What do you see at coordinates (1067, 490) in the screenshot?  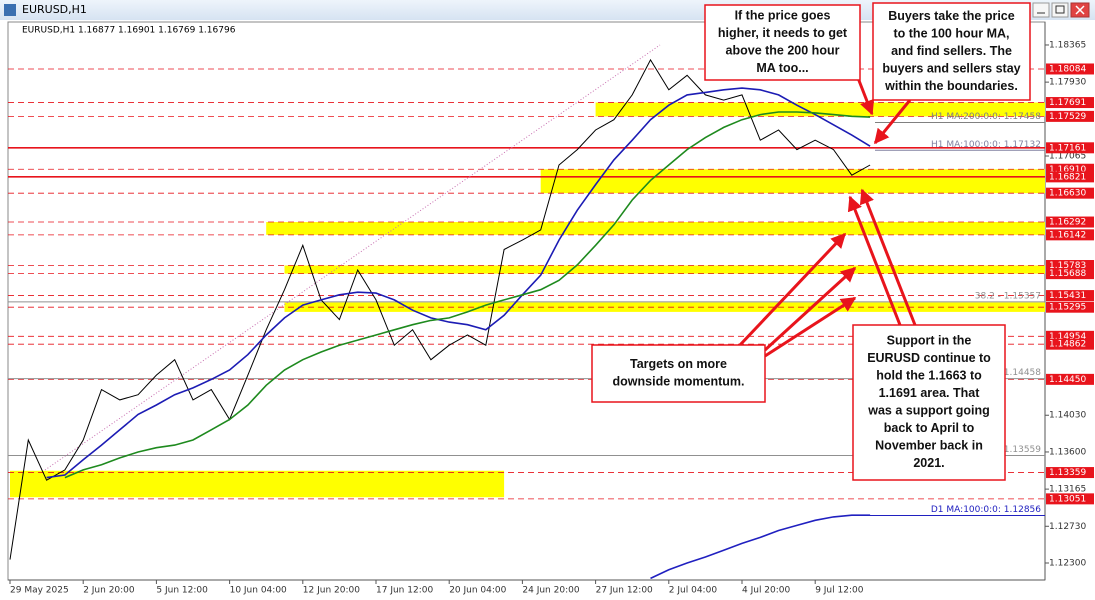 I see `y-tick-label: 1.13165` at bounding box center [1067, 490].